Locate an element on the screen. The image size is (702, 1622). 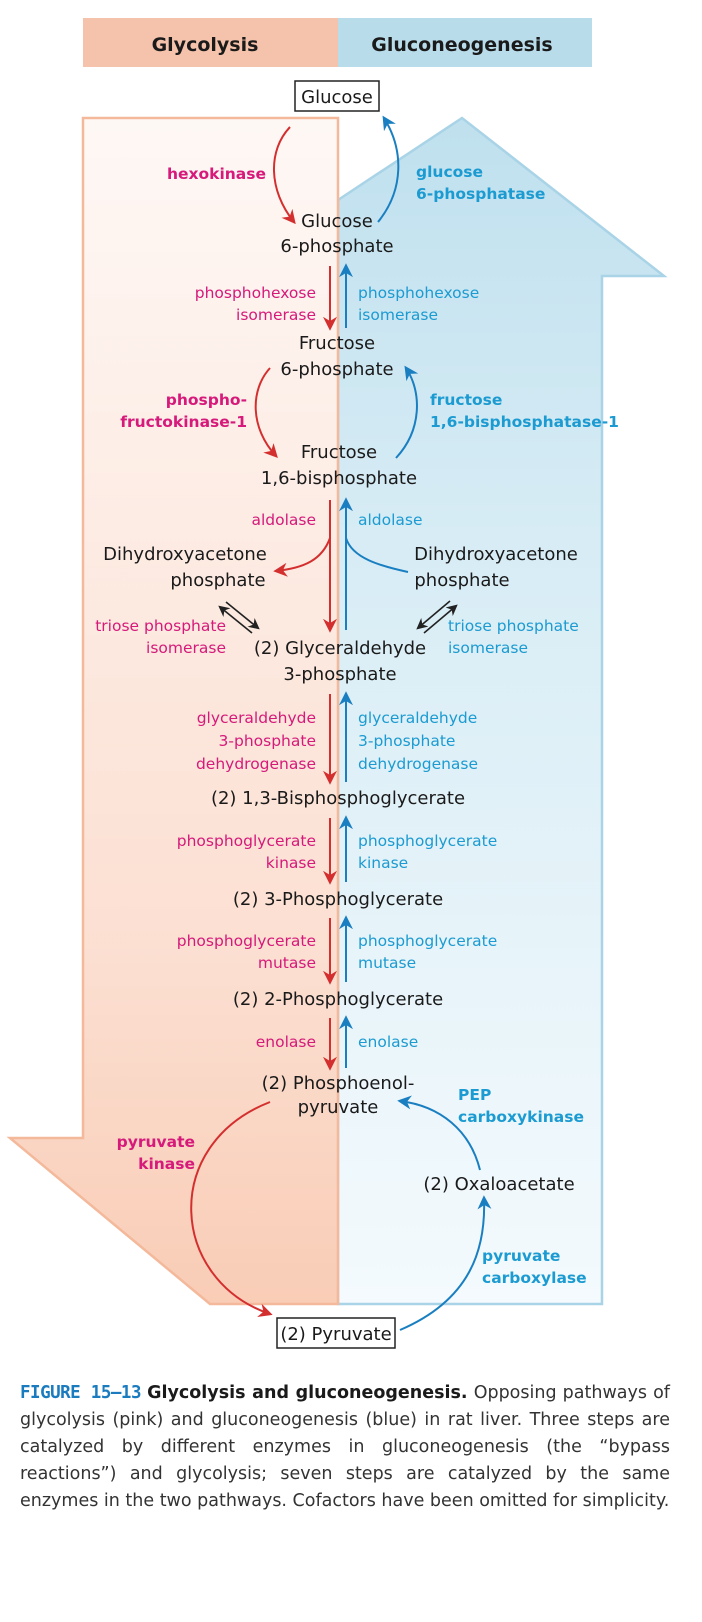
2-phosphoglycerate-label: (2) 2-Phosphoglycerate is located at coordinates (338, 999).